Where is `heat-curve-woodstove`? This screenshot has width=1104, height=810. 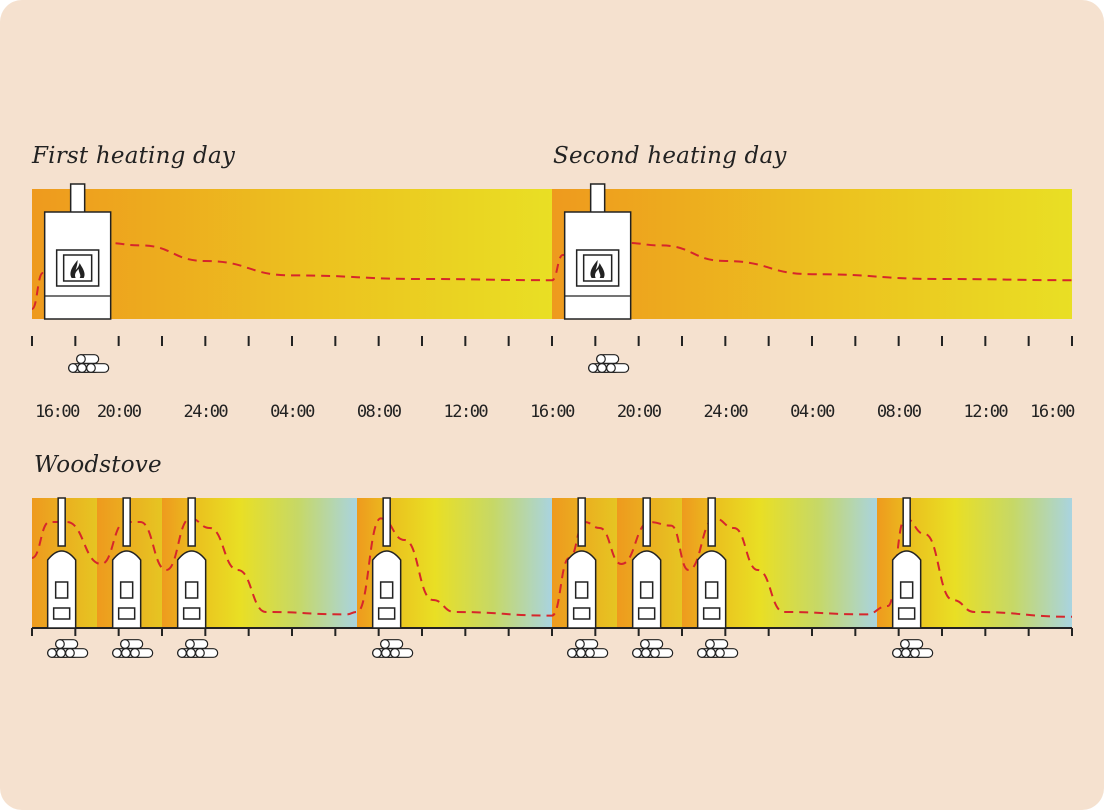
heat-curve-woodstove is located at coordinates (552, 567).